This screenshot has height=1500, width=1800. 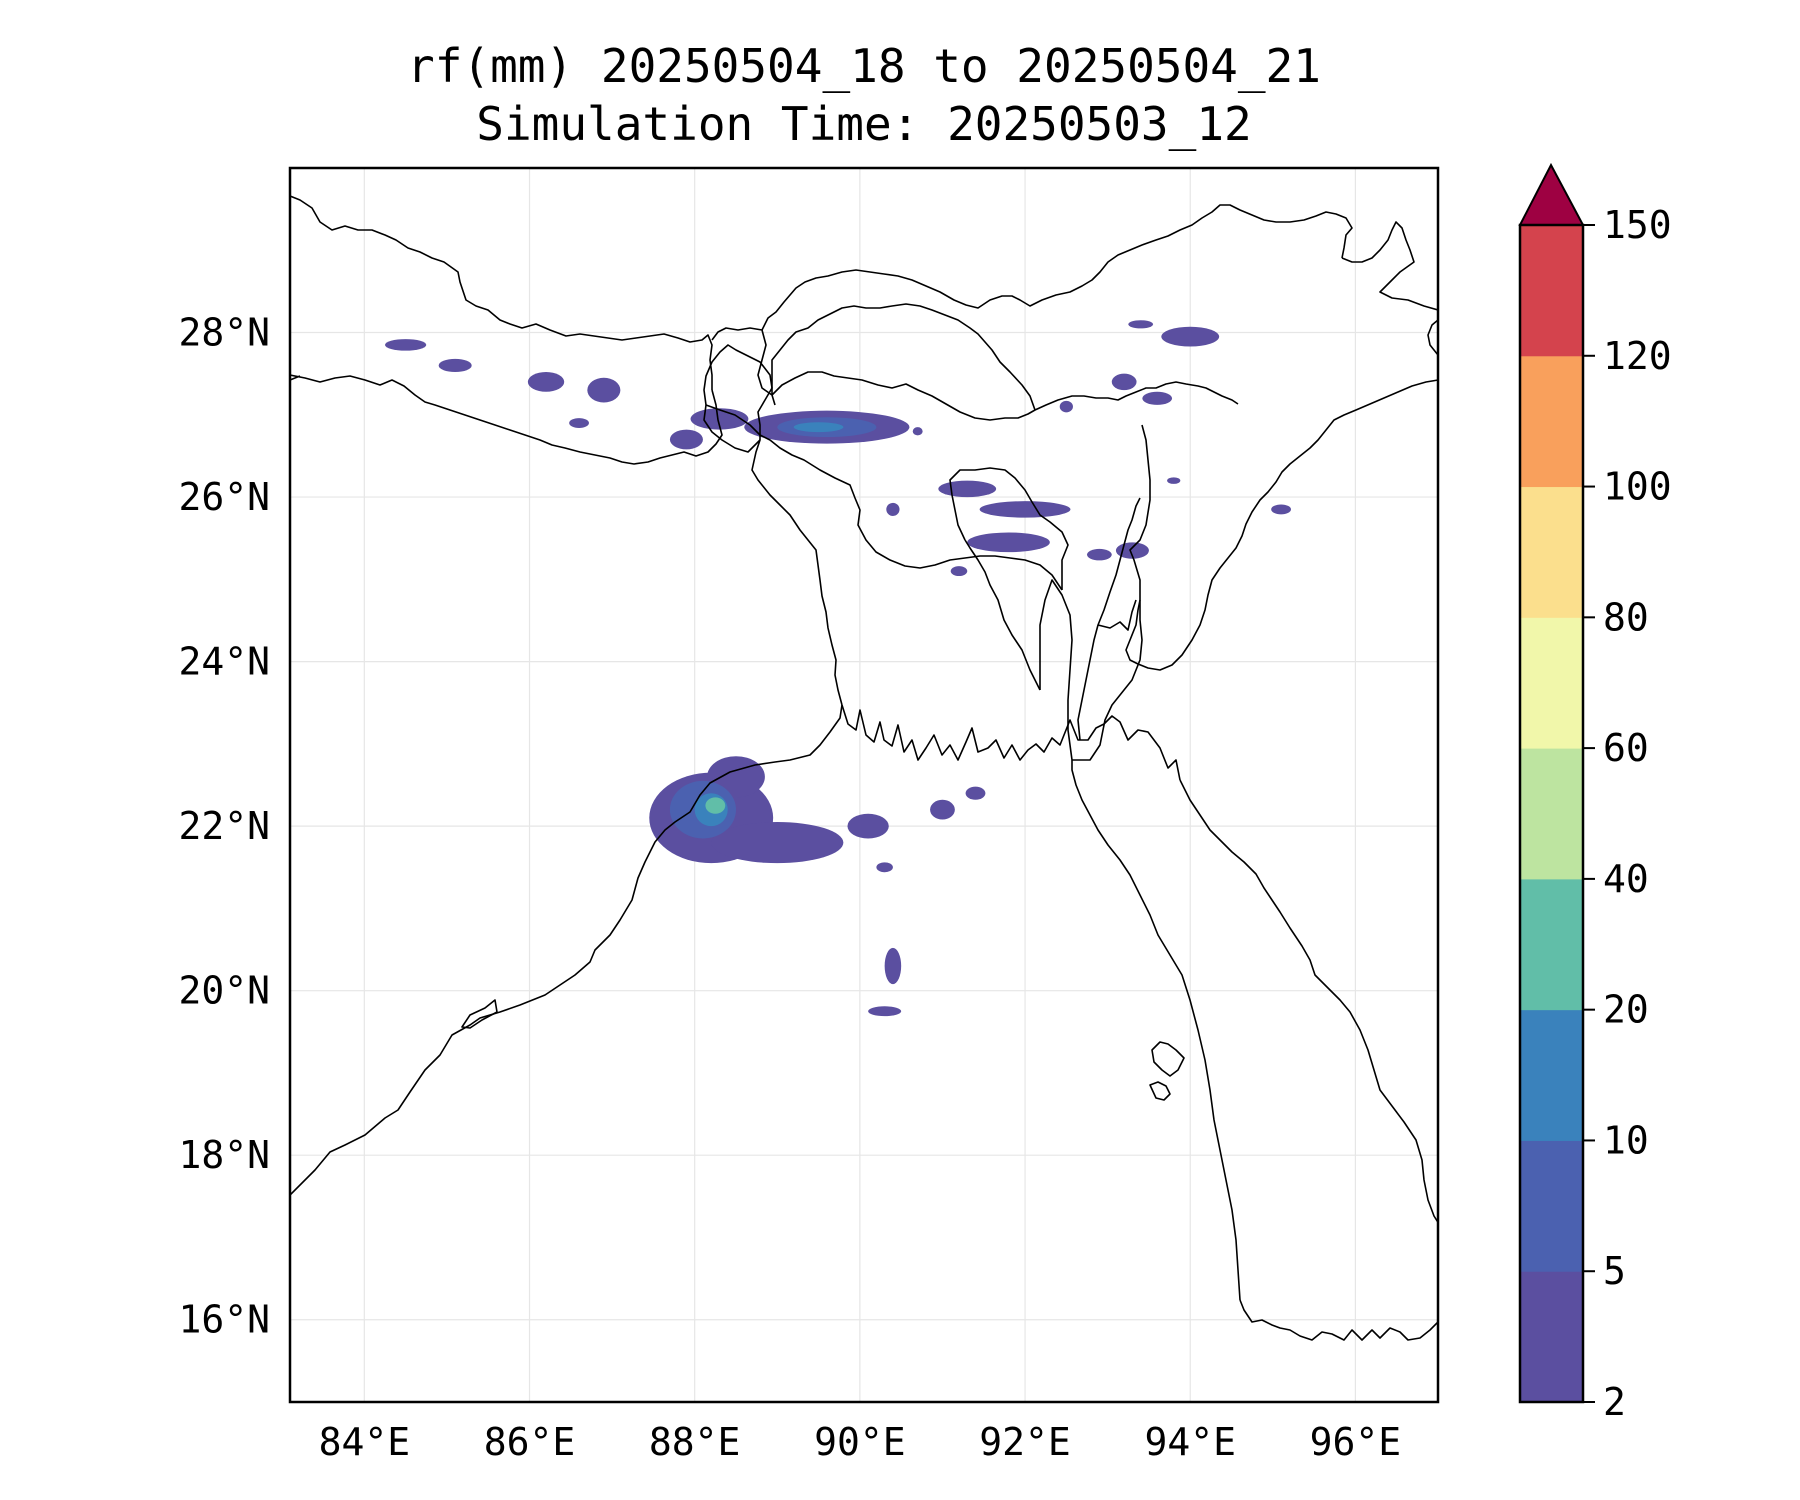 What do you see at coordinates (864, 66) in the screenshot?
I see `map-title: rf(mm) 20250504_18 to 20250504_21` at bounding box center [864, 66].